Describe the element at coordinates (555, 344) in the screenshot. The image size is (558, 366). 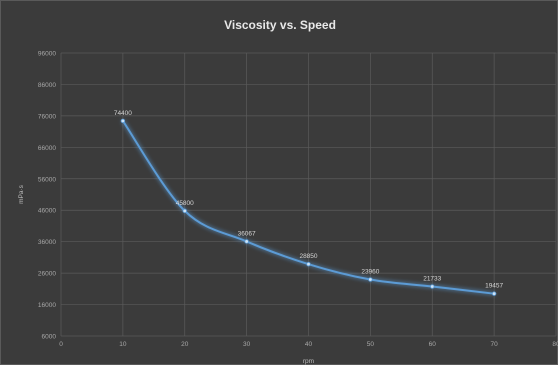
I see `x-tick-label: 80` at that location.